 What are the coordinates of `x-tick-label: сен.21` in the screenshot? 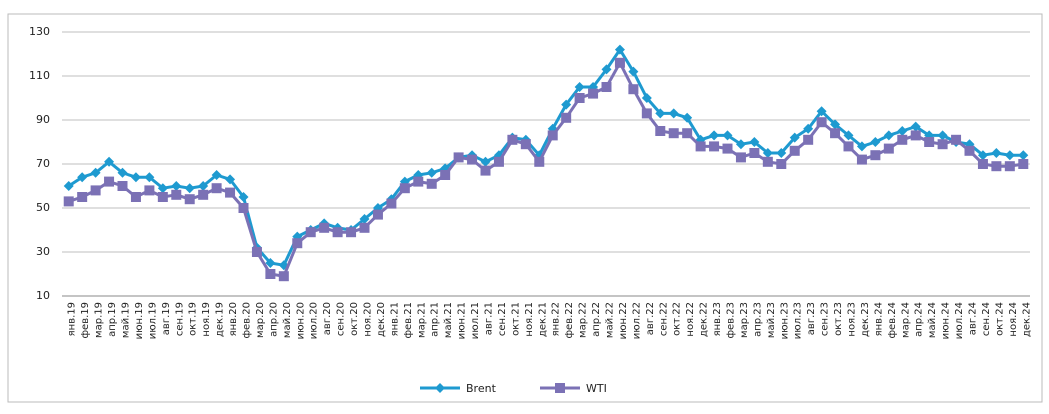 It's located at (502, 319).